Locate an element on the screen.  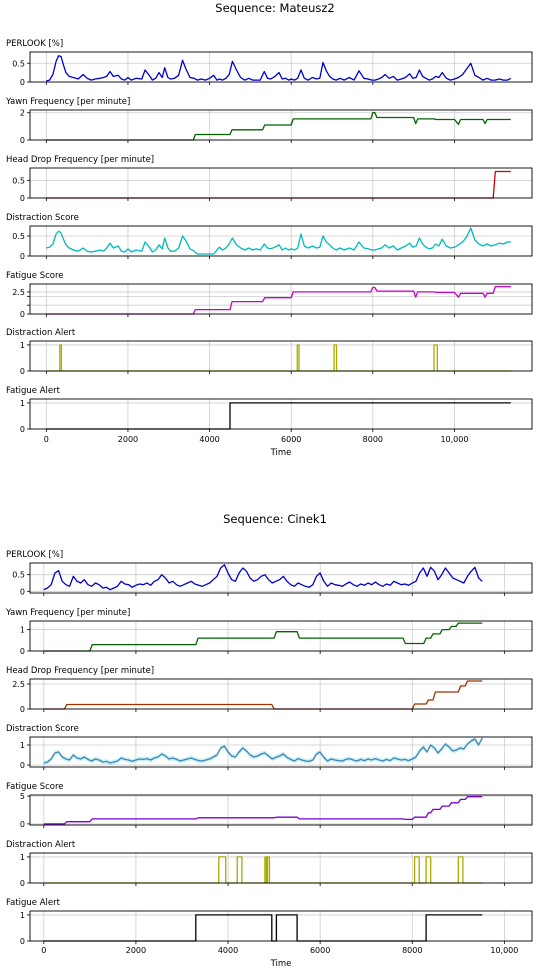
panel-fatigue: Fatigue Score 0 5 is located at coordinates (269, 805).